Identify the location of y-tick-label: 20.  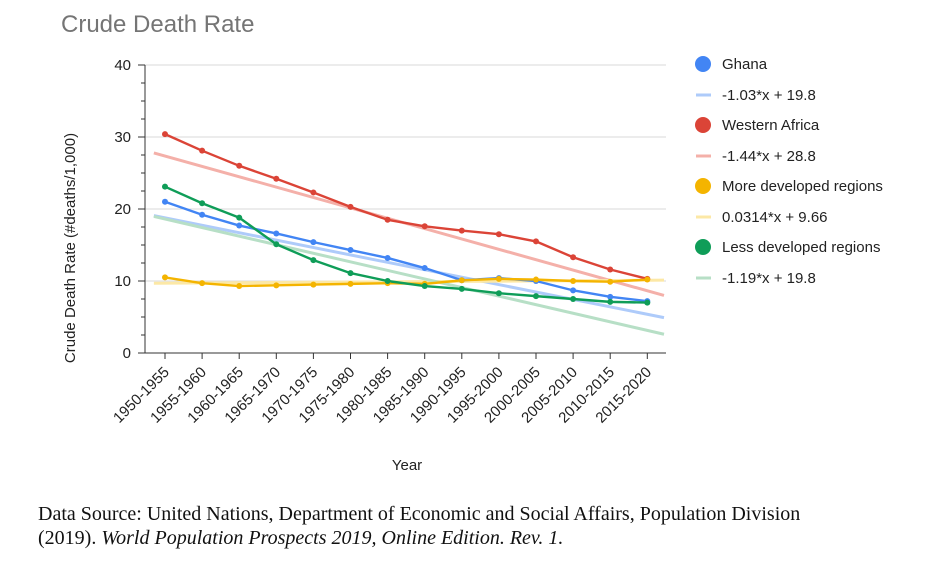
(122, 209).